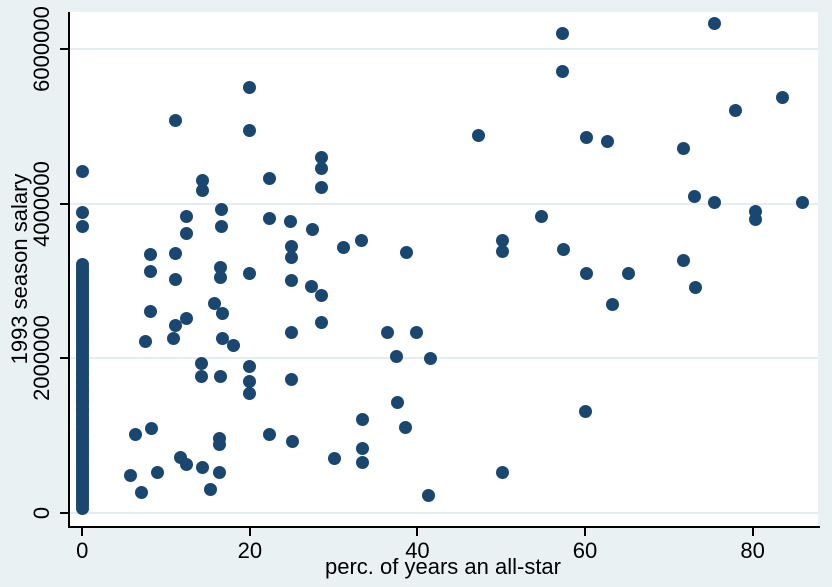 The width and height of the screenshot is (832, 587). Describe the element at coordinates (41, 513) in the screenshot. I see `y-tick-label: 0` at that location.